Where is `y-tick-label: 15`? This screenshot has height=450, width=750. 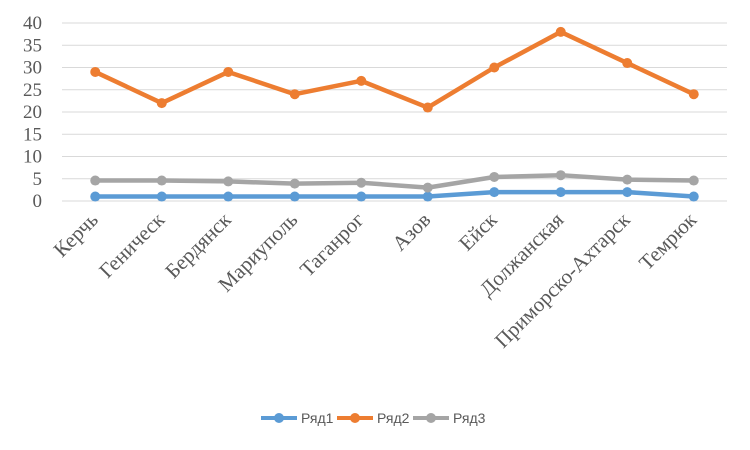
y-tick-label: 15 is located at coordinates (32, 134).